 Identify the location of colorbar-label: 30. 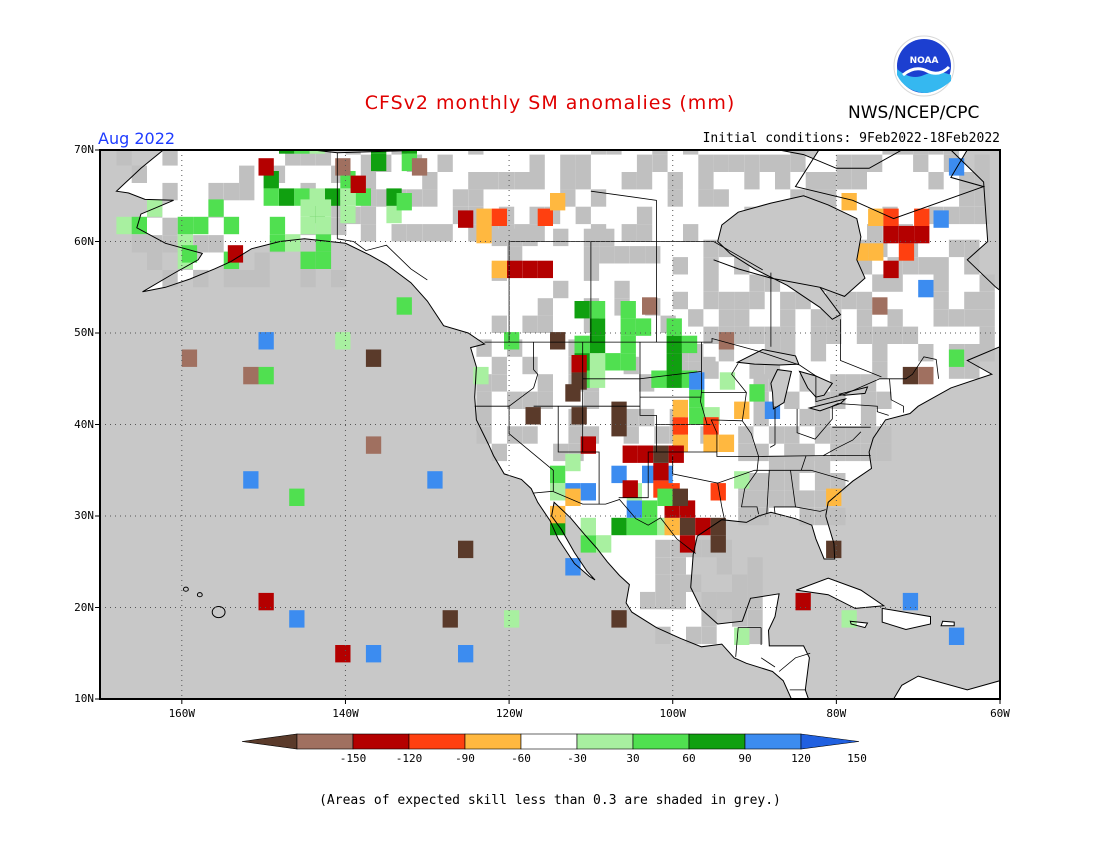
(633, 758).